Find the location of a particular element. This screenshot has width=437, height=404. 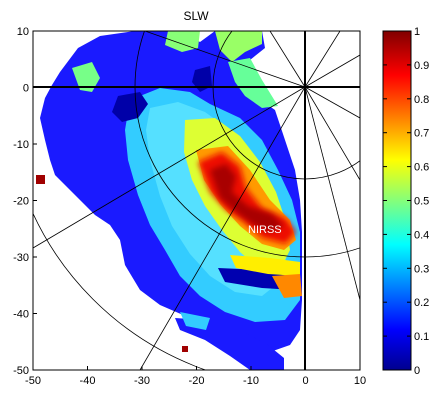

x-tick-label: -40 is located at coordinates (88, 381).